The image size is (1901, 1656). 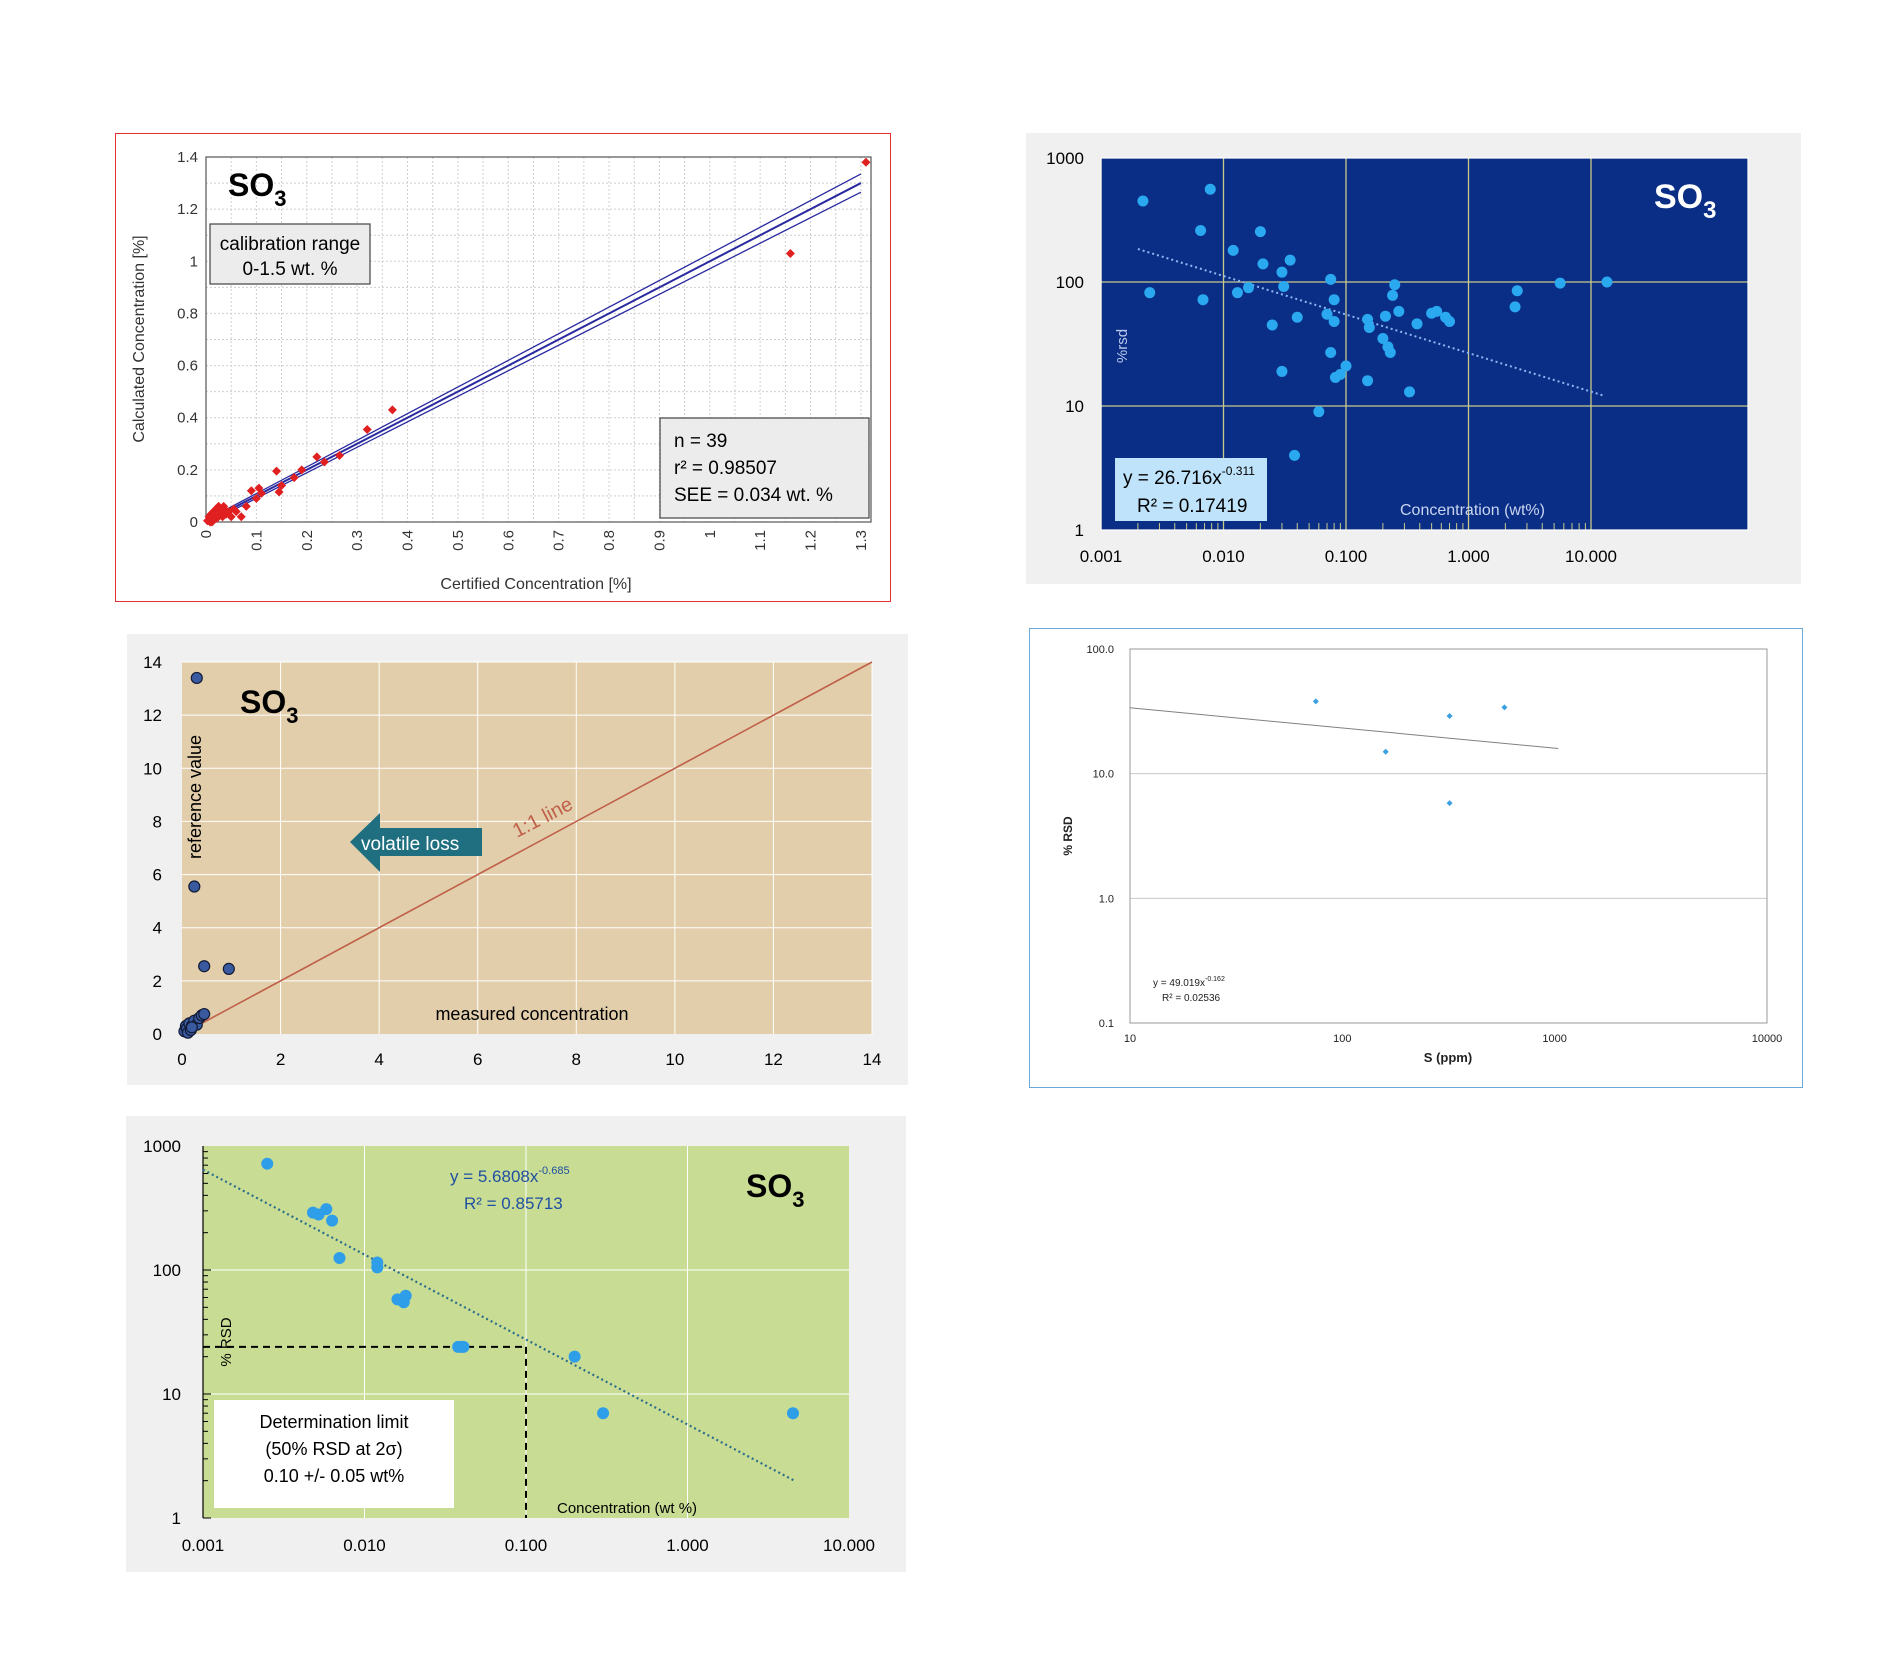 What do you see at coordinates (458, 540) in the screenshot?
I see `x-tick-label: 0.5` at bounding box center [458, 540].